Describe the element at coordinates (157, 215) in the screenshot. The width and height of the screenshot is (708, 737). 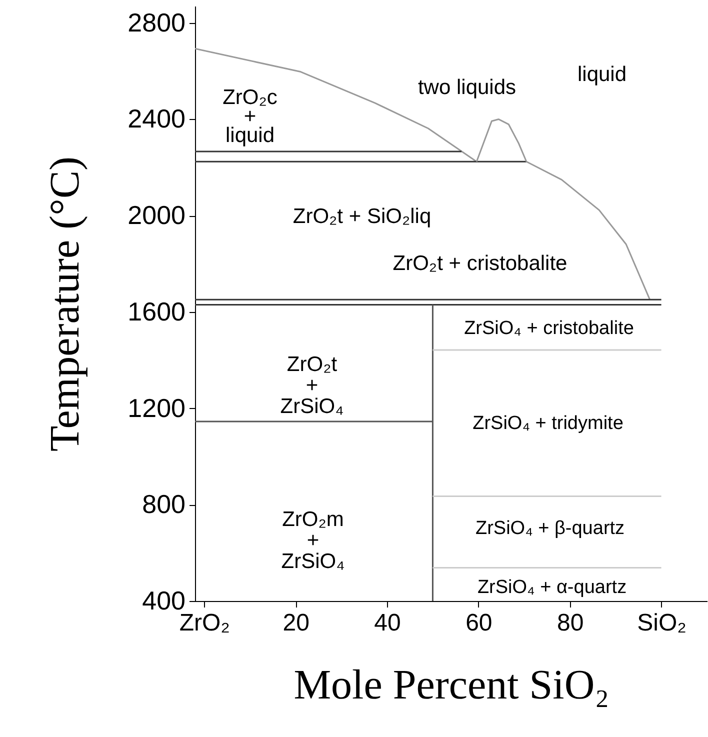
I see `y-tick-label: 2000` at that location.